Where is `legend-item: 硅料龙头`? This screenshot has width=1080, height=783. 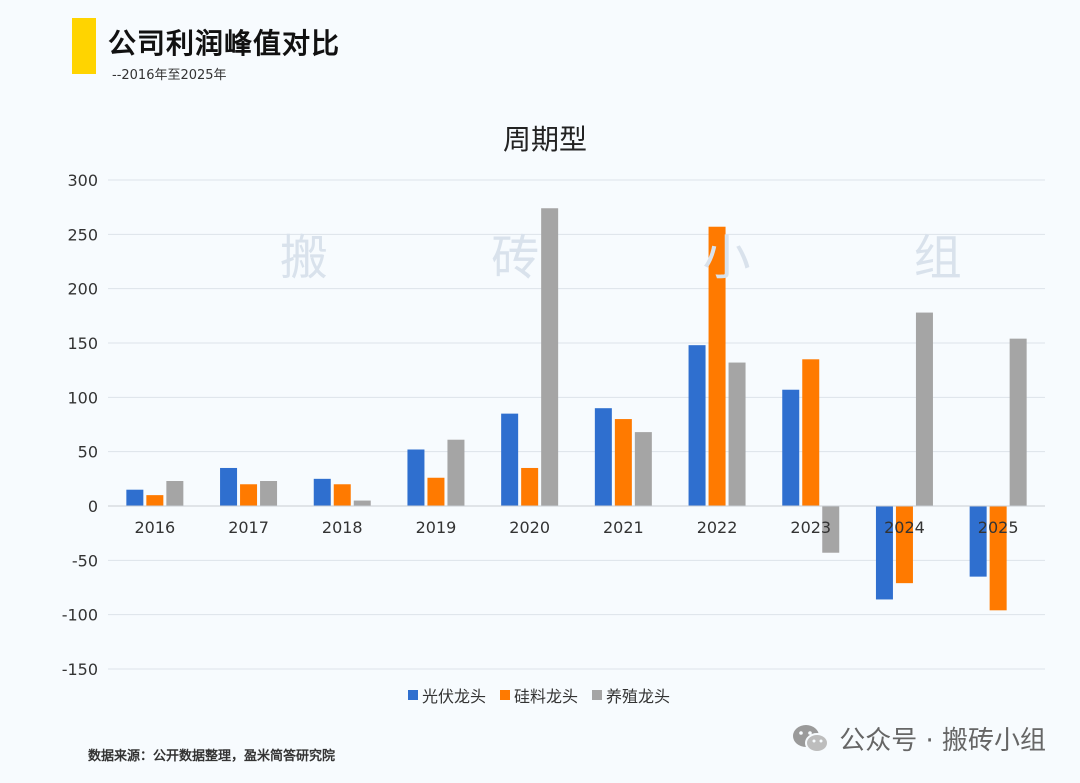 legend-item: 硅料龙头 is located at coordinates (539, 695).